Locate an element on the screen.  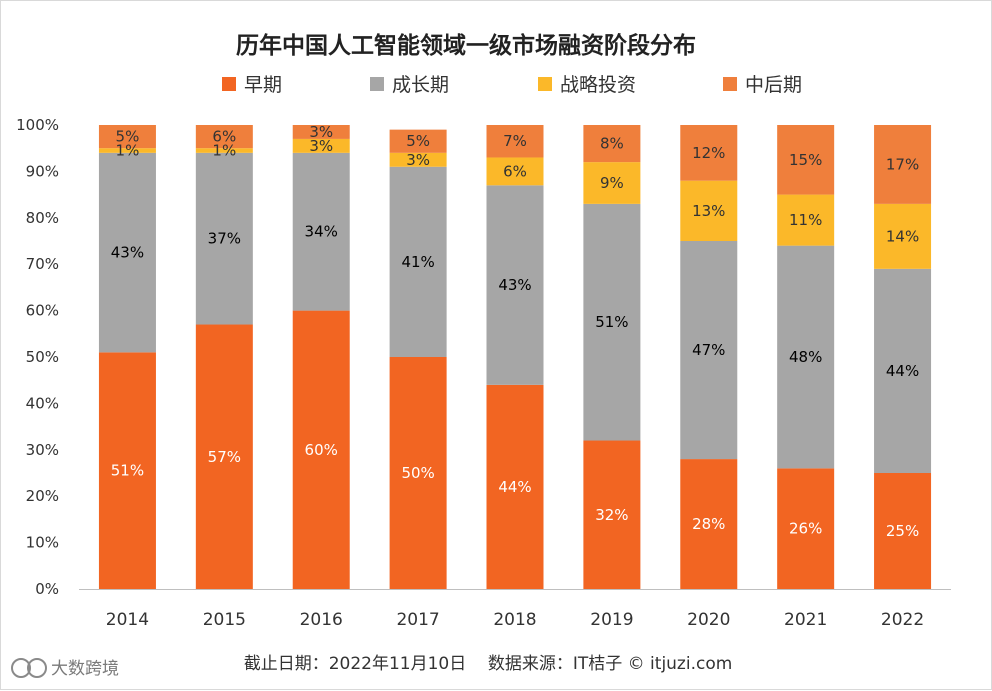
bar-segment-2017-s4 is located at coordinates (418, 141).